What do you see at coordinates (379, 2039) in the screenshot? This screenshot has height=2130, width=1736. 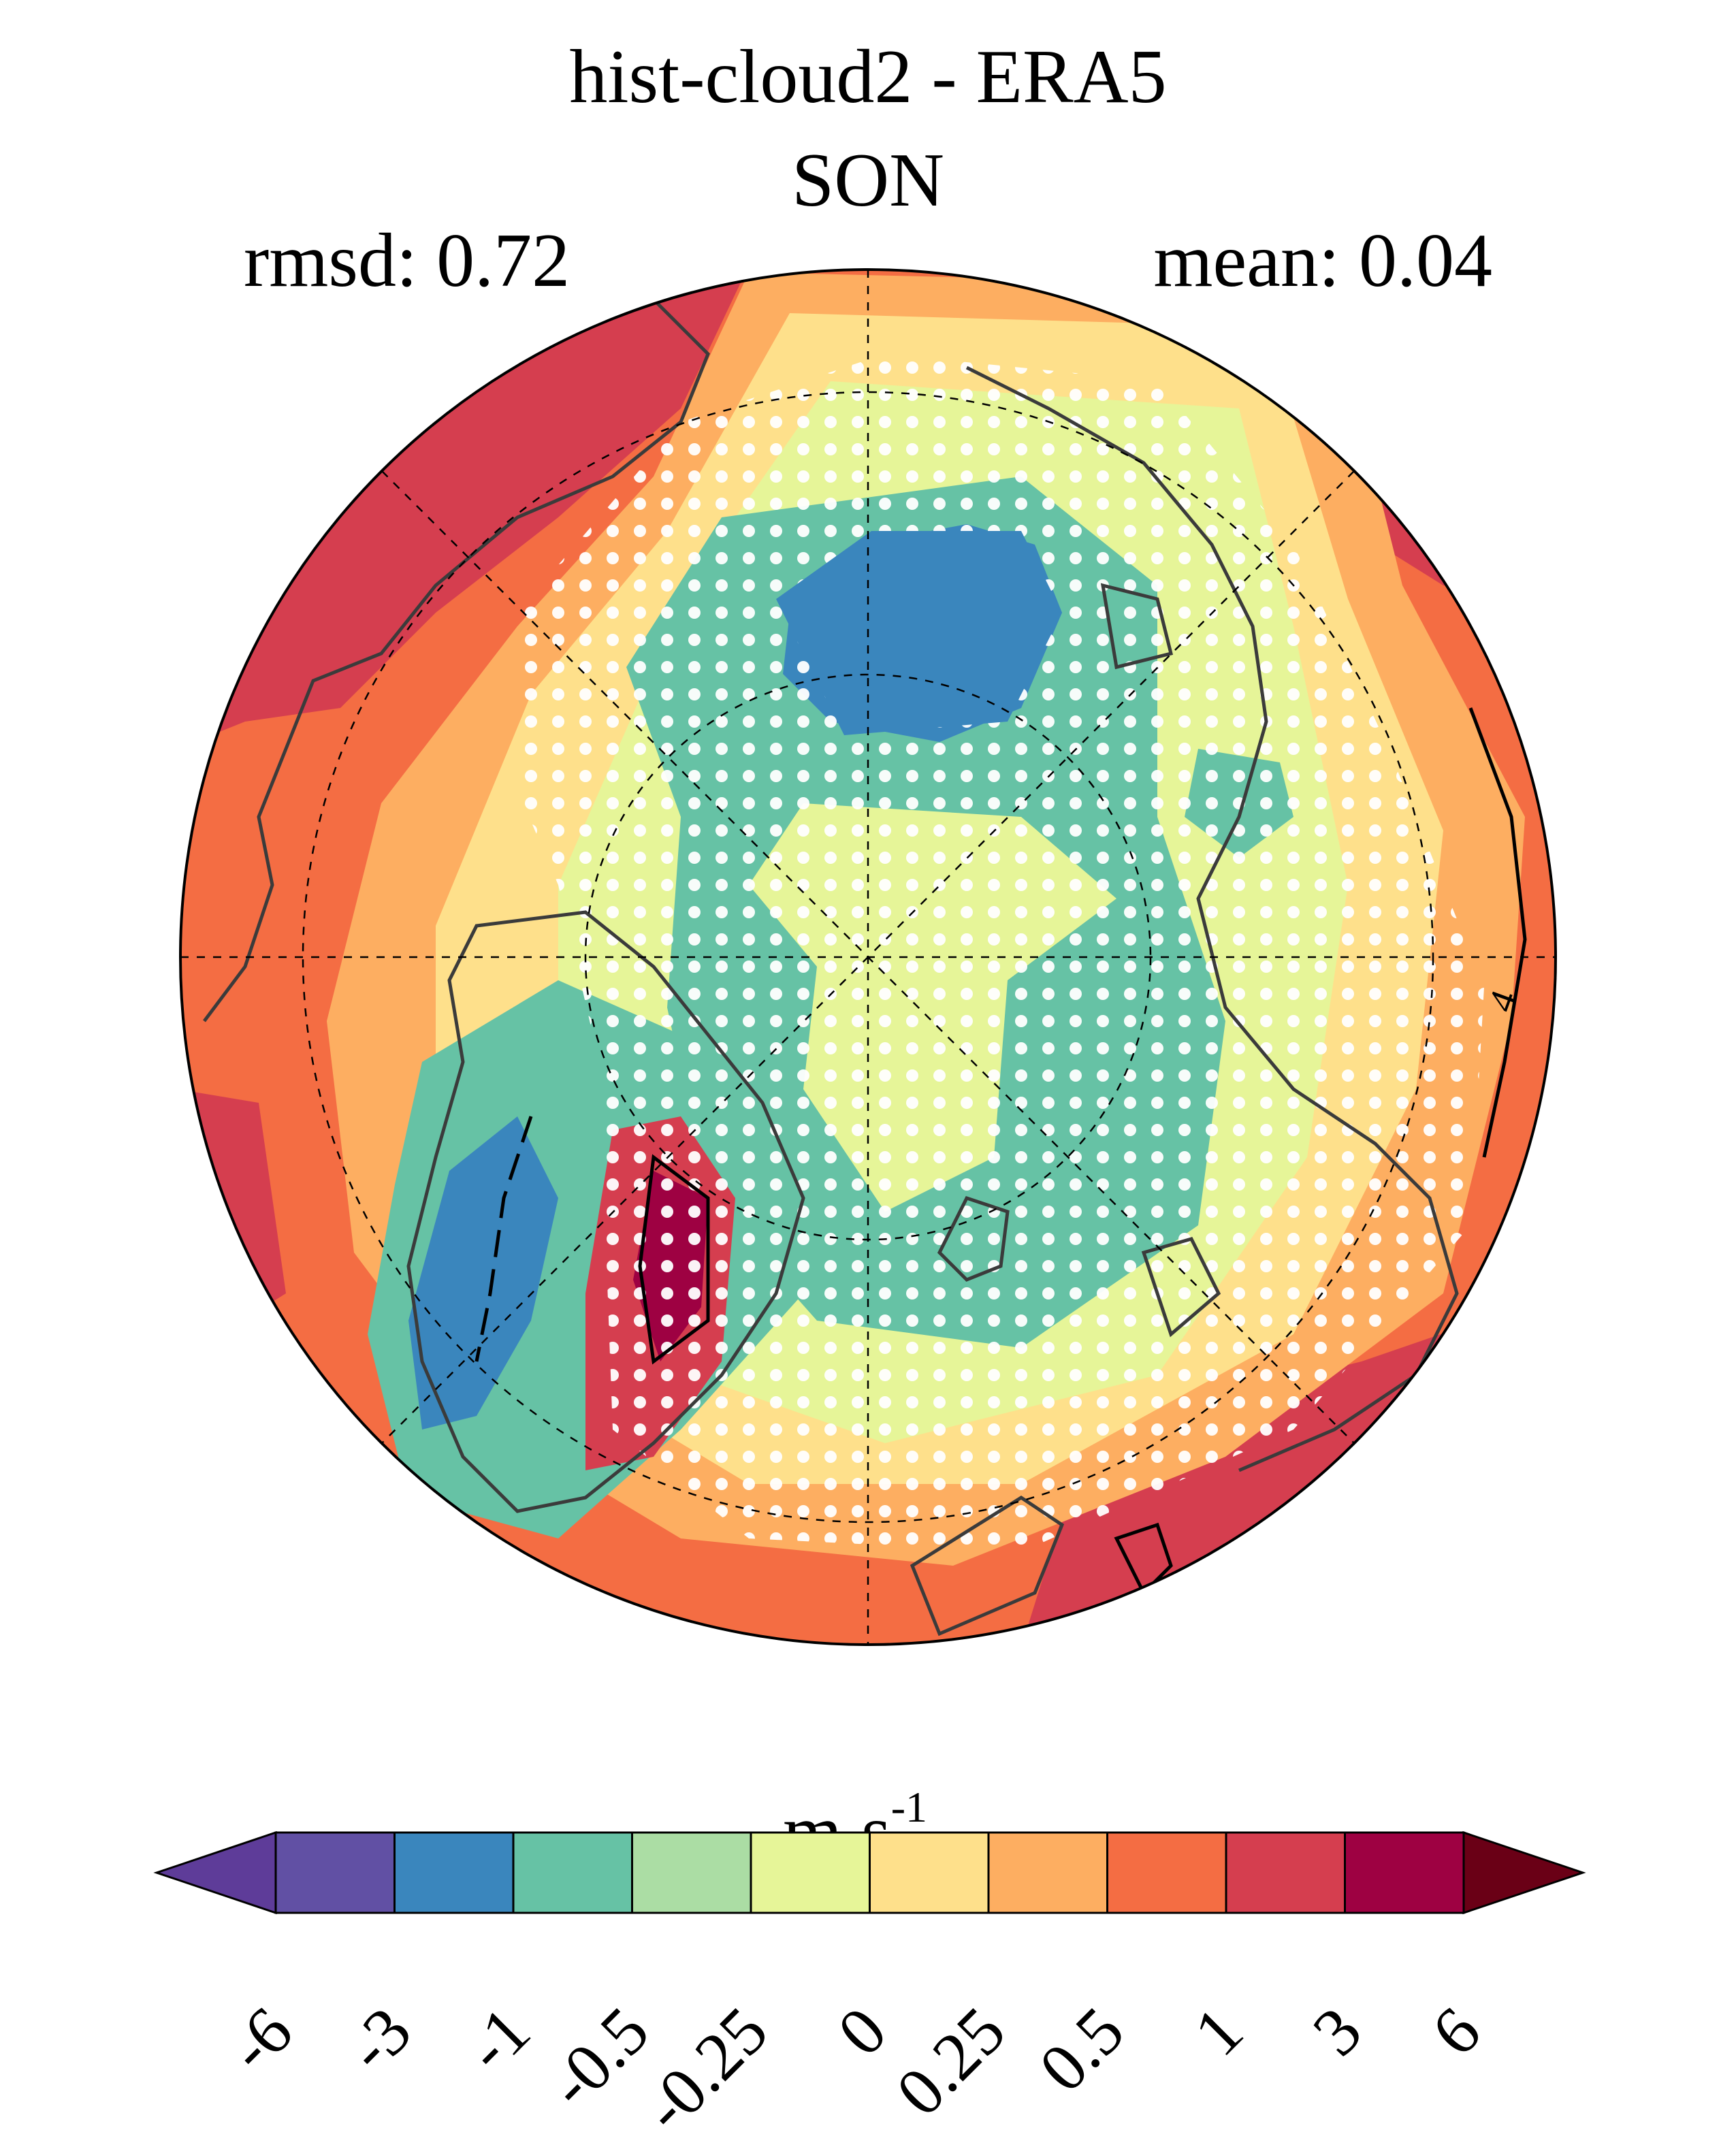 I see `colorbar-tick-label: -3` at bounding box center [379, 2039].